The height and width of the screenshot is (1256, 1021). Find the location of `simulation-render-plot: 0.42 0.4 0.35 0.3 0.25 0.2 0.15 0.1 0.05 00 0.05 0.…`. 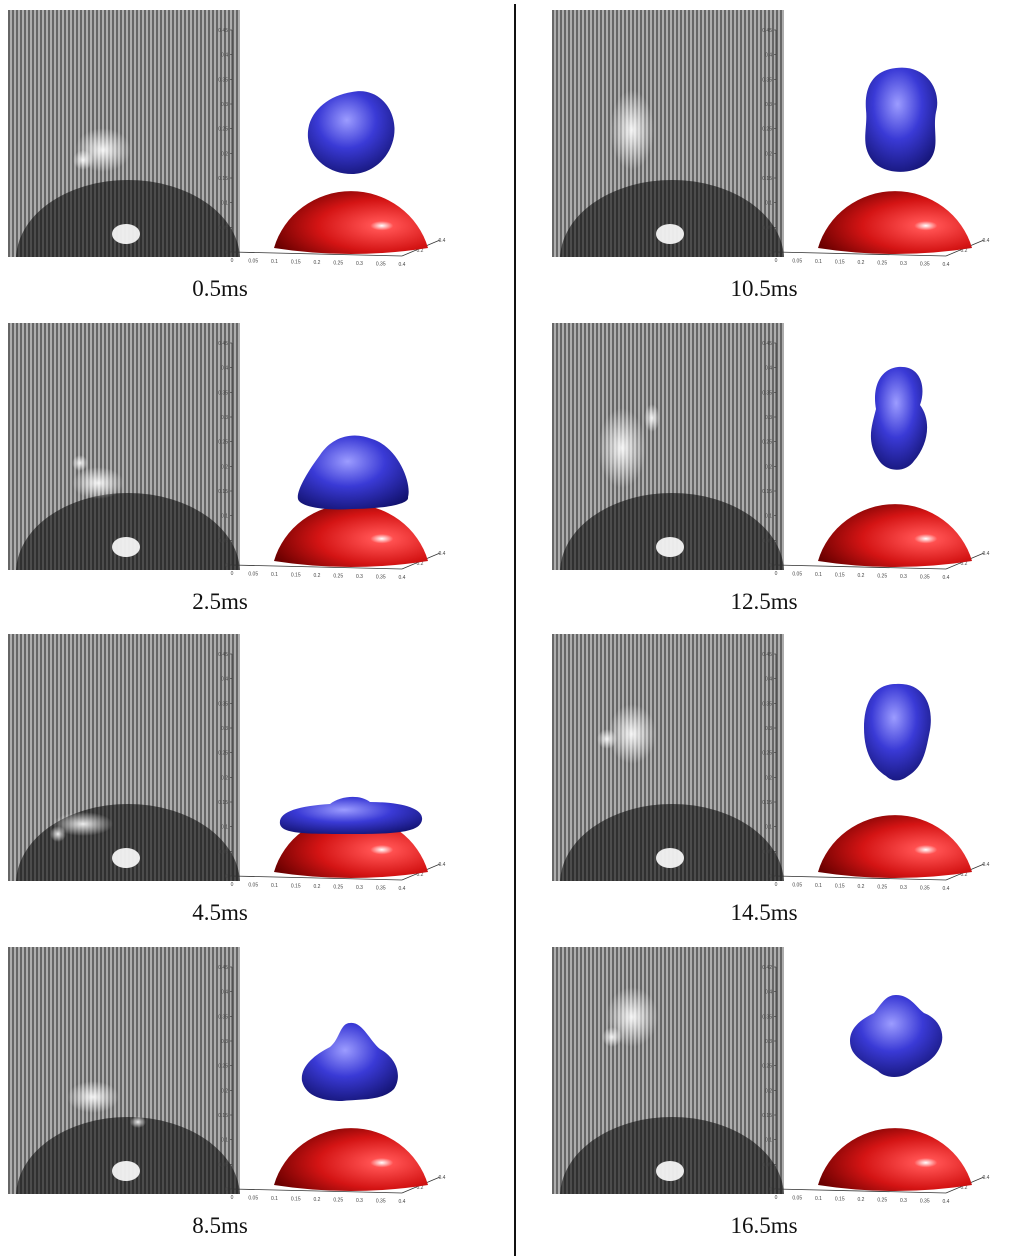

simulation-render-plot: 0.42 0.4 0.35 0.3 0.25 0.2 0.15 0.1 0.05 00 0.05 0.… is located at coordinates (875, 1085).